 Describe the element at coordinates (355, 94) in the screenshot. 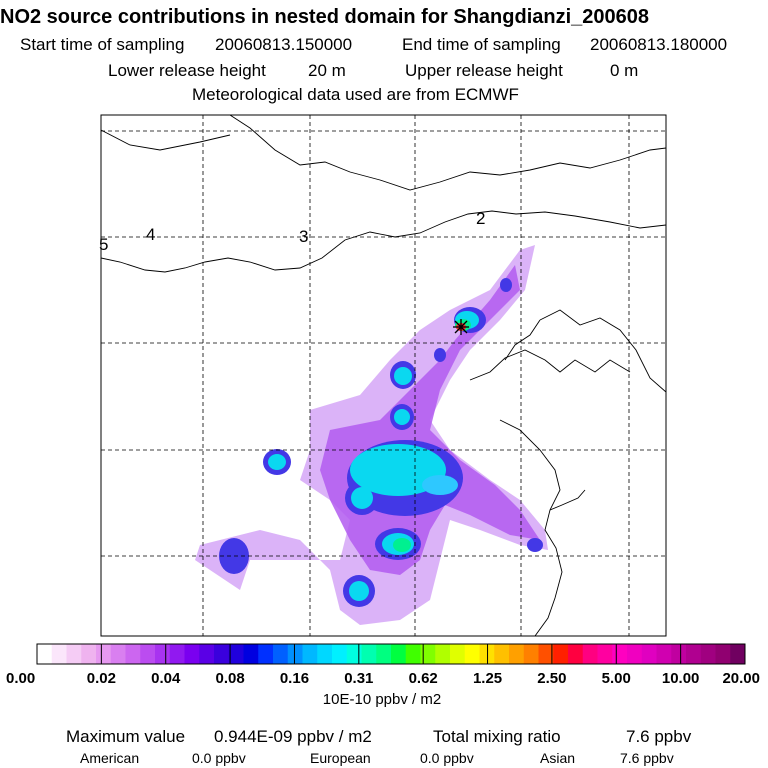

I see `met-data-note: Meteorological data used are from ECMWF` at that location.